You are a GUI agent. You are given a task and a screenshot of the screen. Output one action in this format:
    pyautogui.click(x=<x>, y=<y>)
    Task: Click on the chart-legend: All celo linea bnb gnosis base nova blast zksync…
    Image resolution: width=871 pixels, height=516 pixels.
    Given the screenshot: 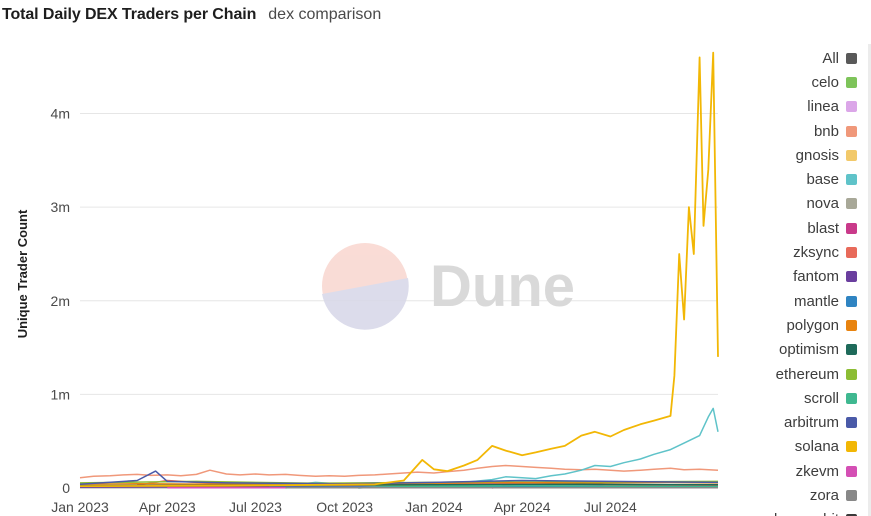 What is the action you would take?
    pyautogui.click(x=787, y=281)
    